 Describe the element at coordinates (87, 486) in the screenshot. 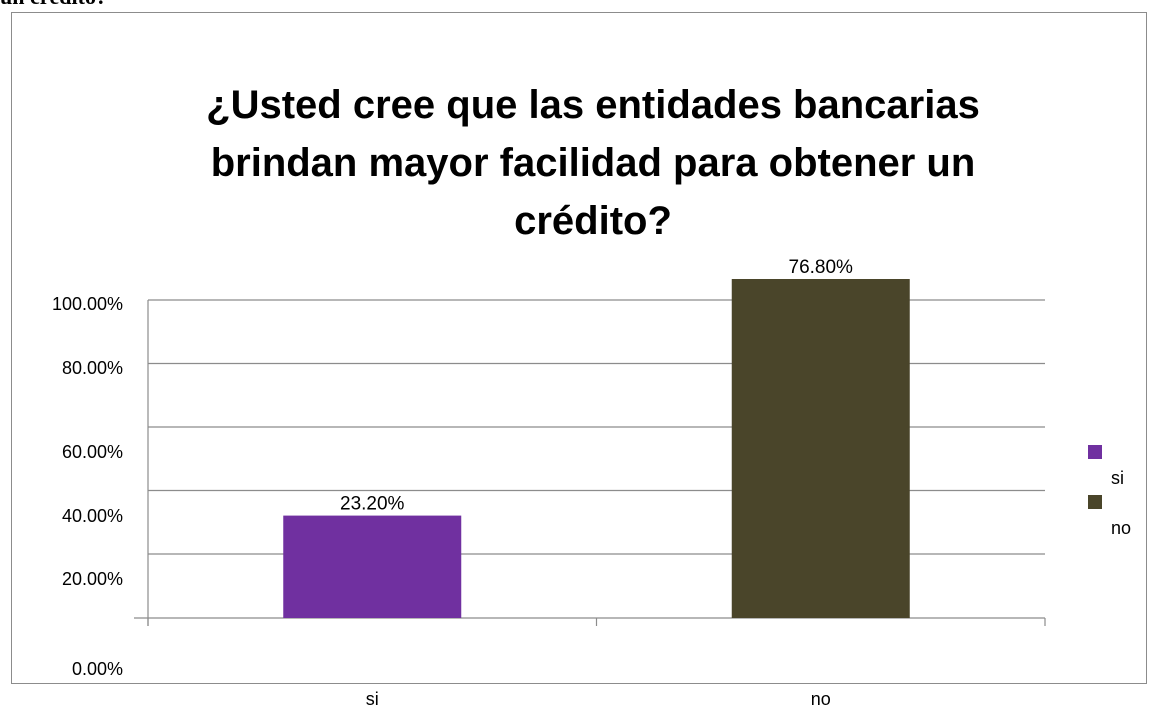

I see `y-axis-ticks: 100.00% 80.00% 60.00% 40.00% 20.00% 0.00%` at that location.